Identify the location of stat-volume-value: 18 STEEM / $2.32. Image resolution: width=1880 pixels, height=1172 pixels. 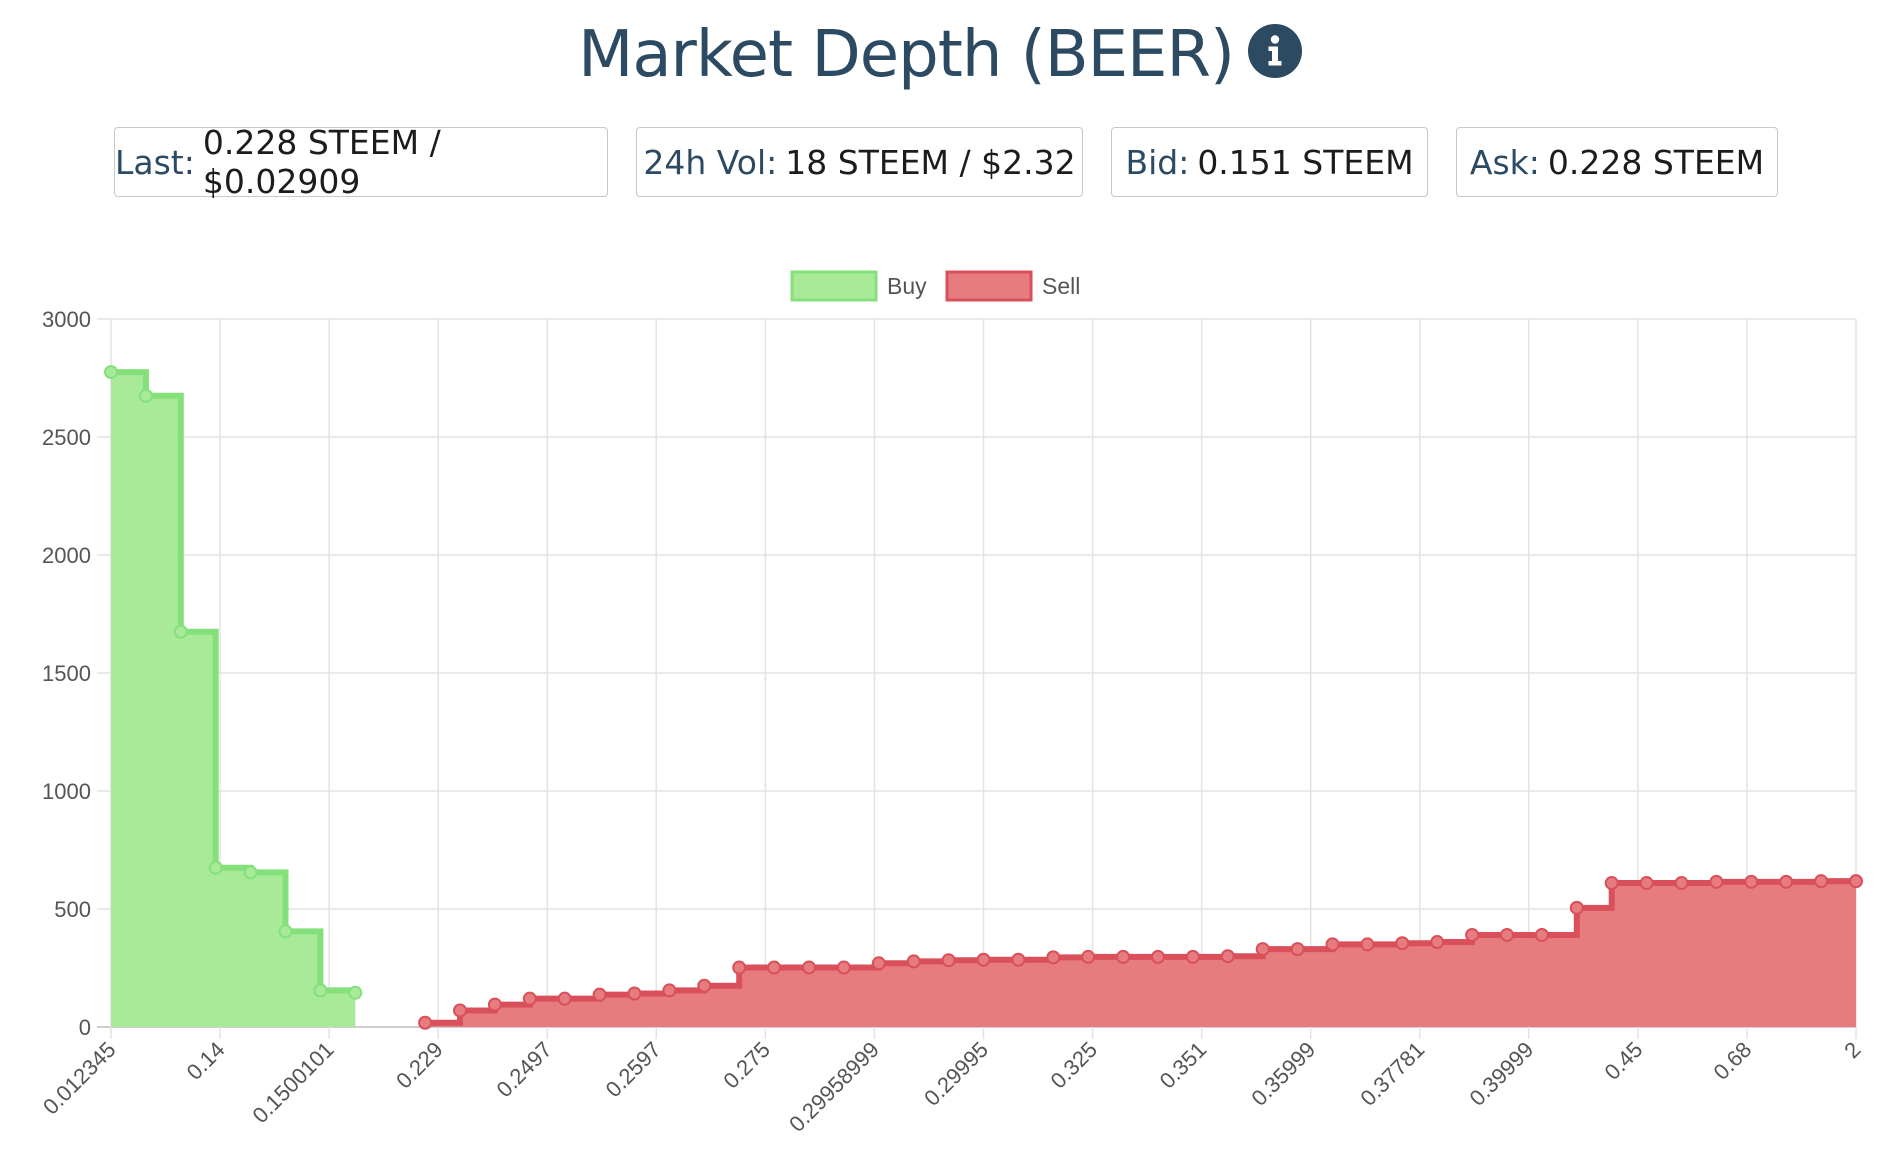
(930, 162).